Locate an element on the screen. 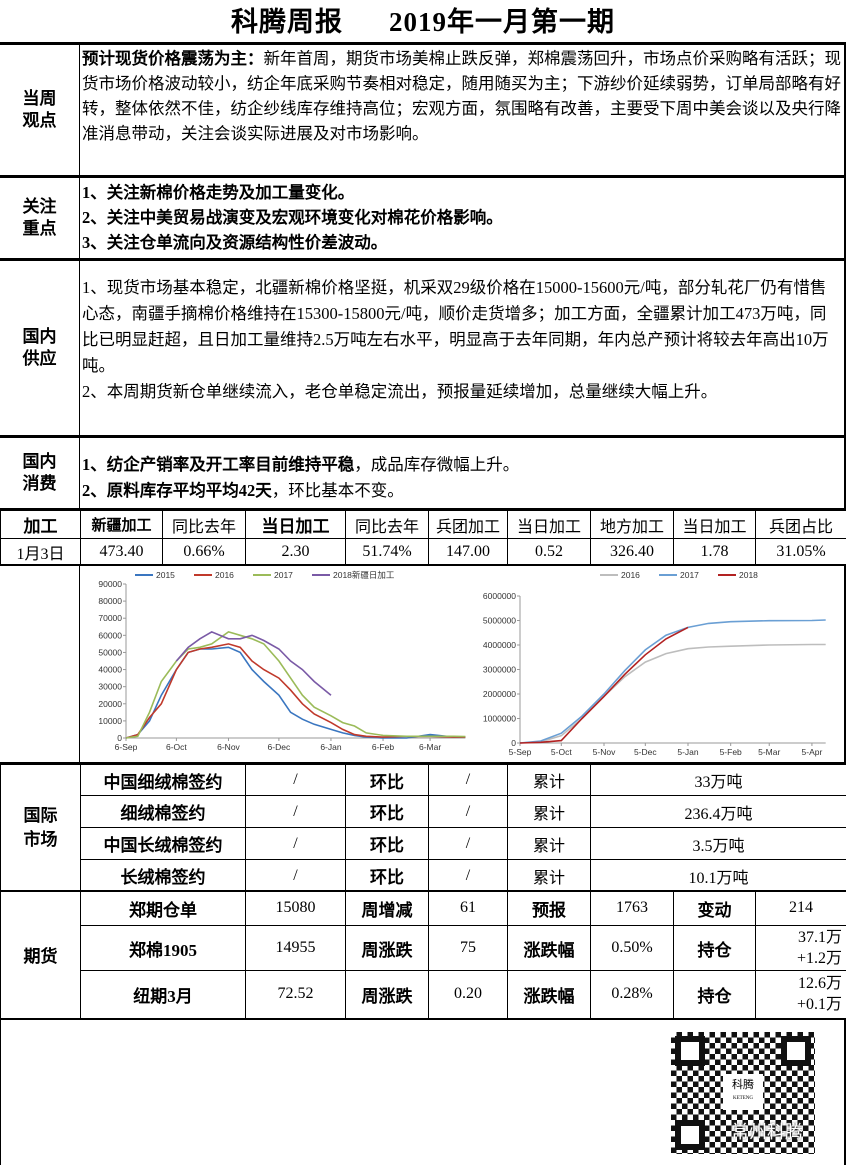 Image resolution: width=846 pixels, height=1165 pixels. cell: 涨跌幅 is located at coordinates (549, 994).